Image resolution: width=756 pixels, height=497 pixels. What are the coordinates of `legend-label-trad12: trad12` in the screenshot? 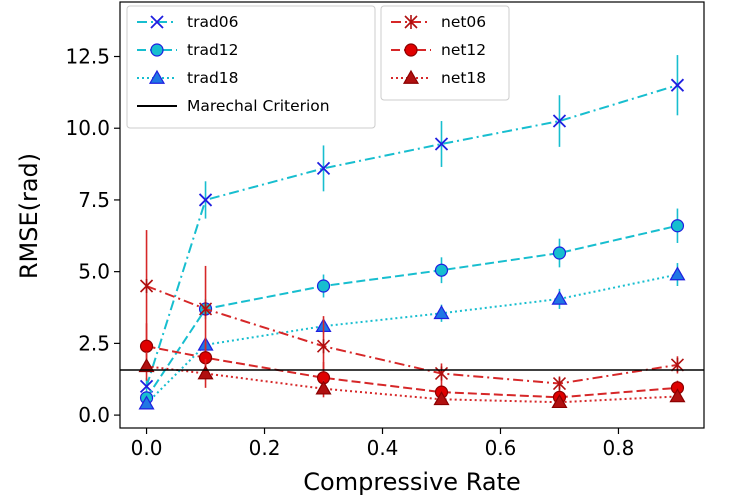 It's located at (213, 50).